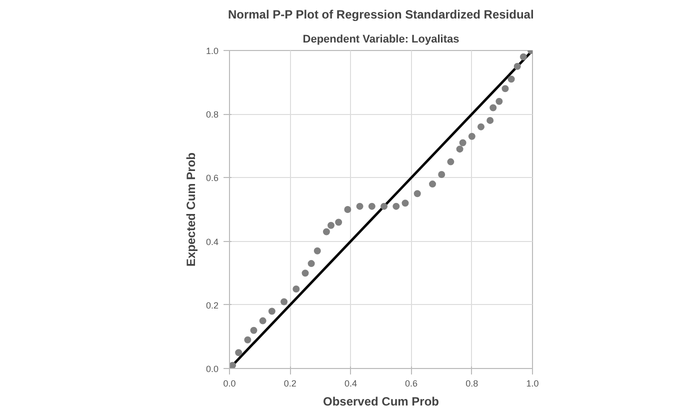 This screenshot has width=691, height=411. I want to click on x-tick-label: 1.0, so click(532, 383).